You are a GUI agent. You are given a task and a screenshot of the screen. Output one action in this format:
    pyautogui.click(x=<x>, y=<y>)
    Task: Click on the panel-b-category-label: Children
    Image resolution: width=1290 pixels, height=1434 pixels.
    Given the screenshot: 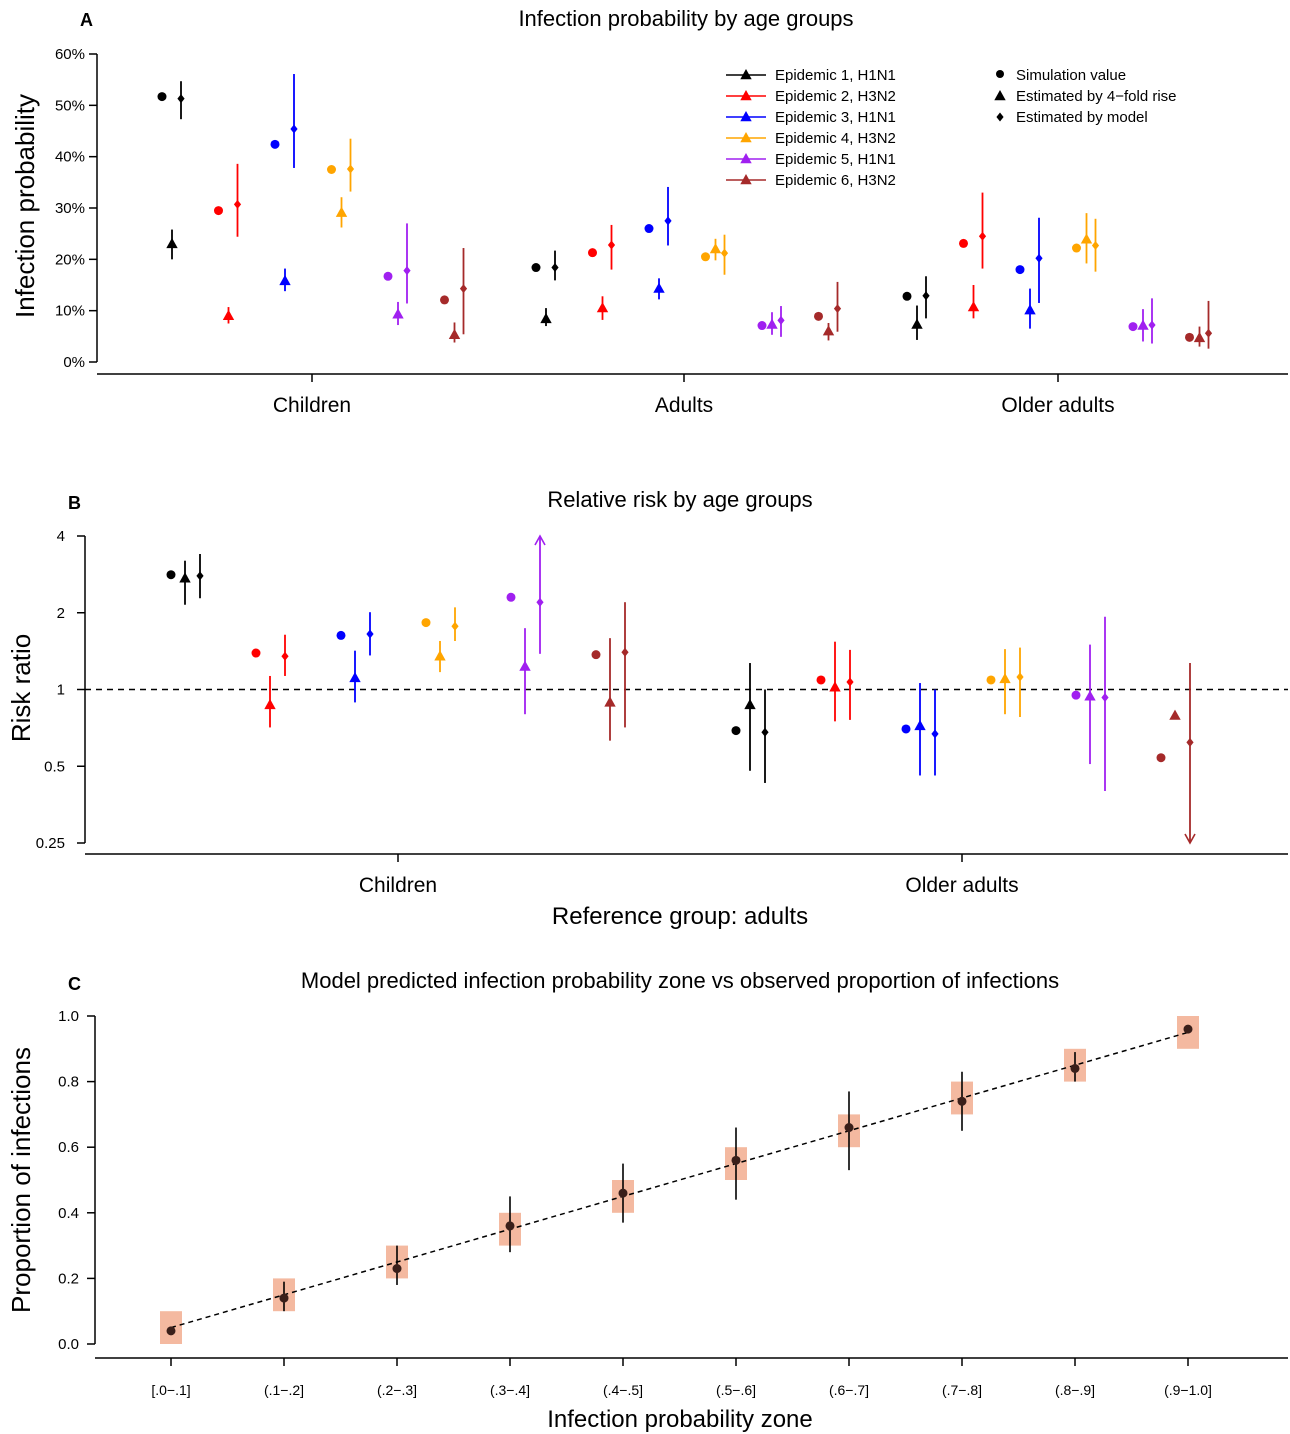 What is the action you would take?
    pyautogui.click(x=398, y=885)
    